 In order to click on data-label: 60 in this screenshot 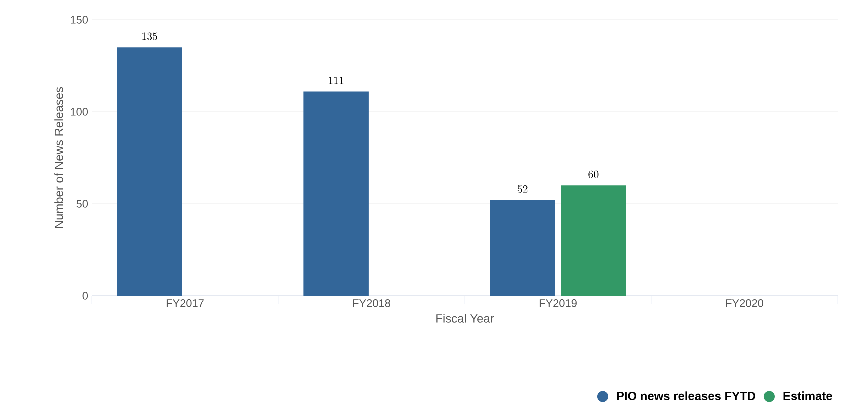, I will do `click(593, 174)`.